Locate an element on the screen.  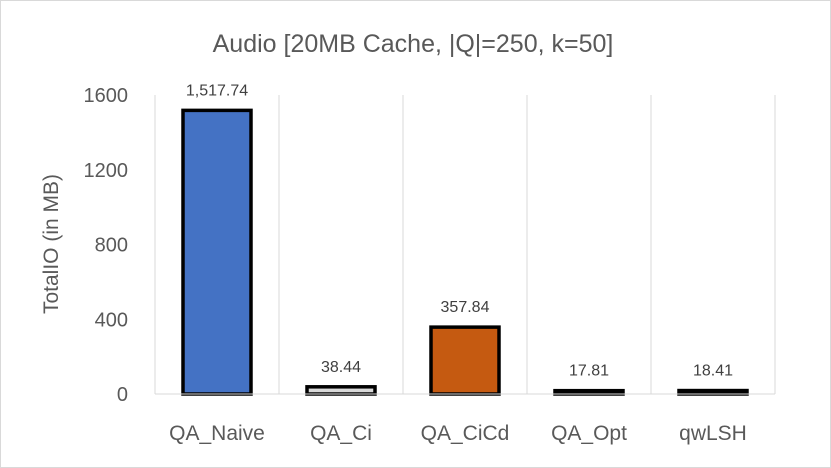
x-tick-label: QA_Naive is located at coordinates (217, 433).